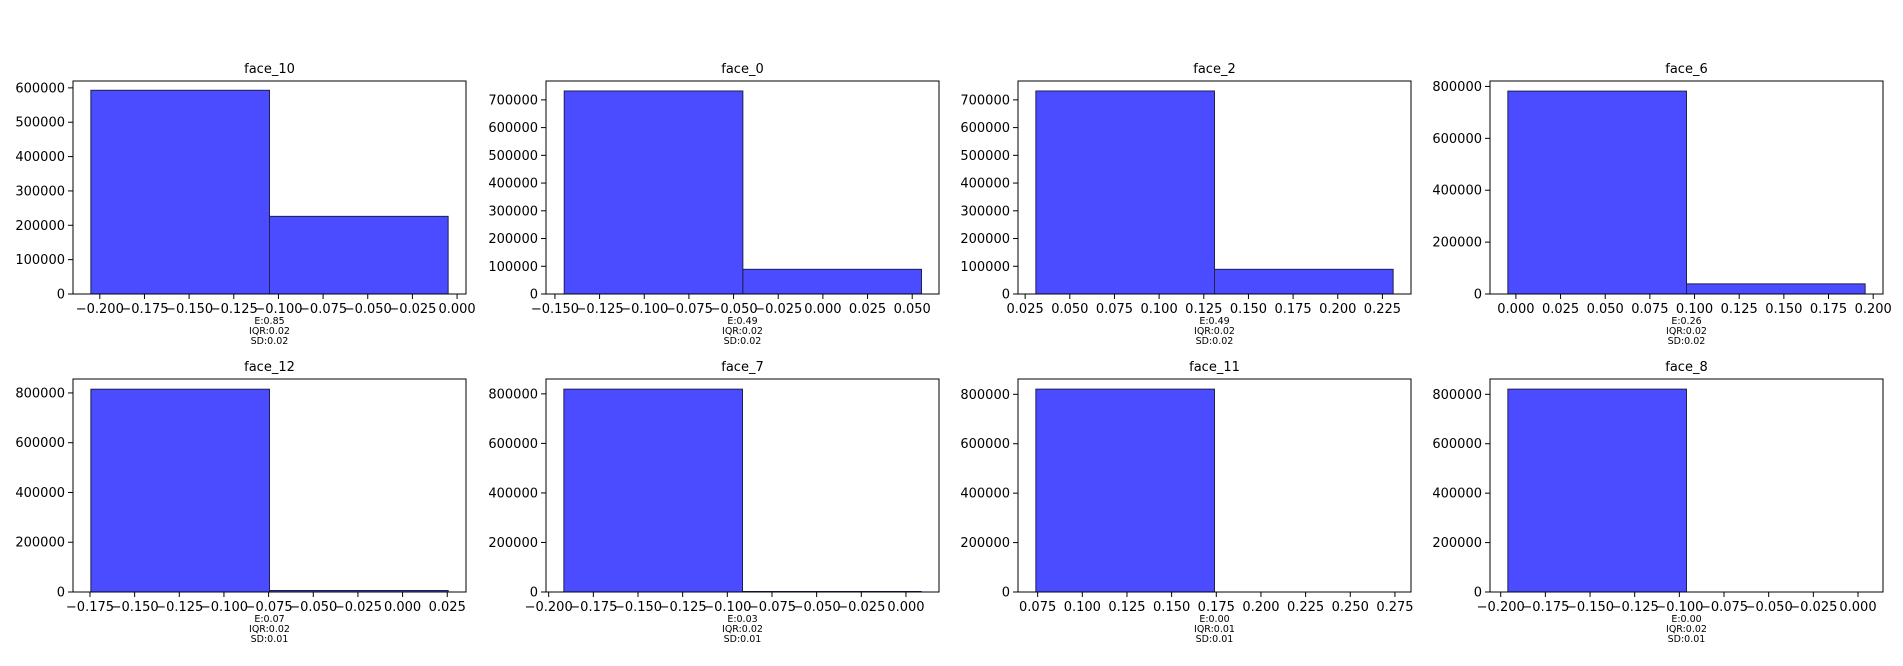 The image size is (1903, 666). I want to click on subplot-title: face_7, so click(742, 367).